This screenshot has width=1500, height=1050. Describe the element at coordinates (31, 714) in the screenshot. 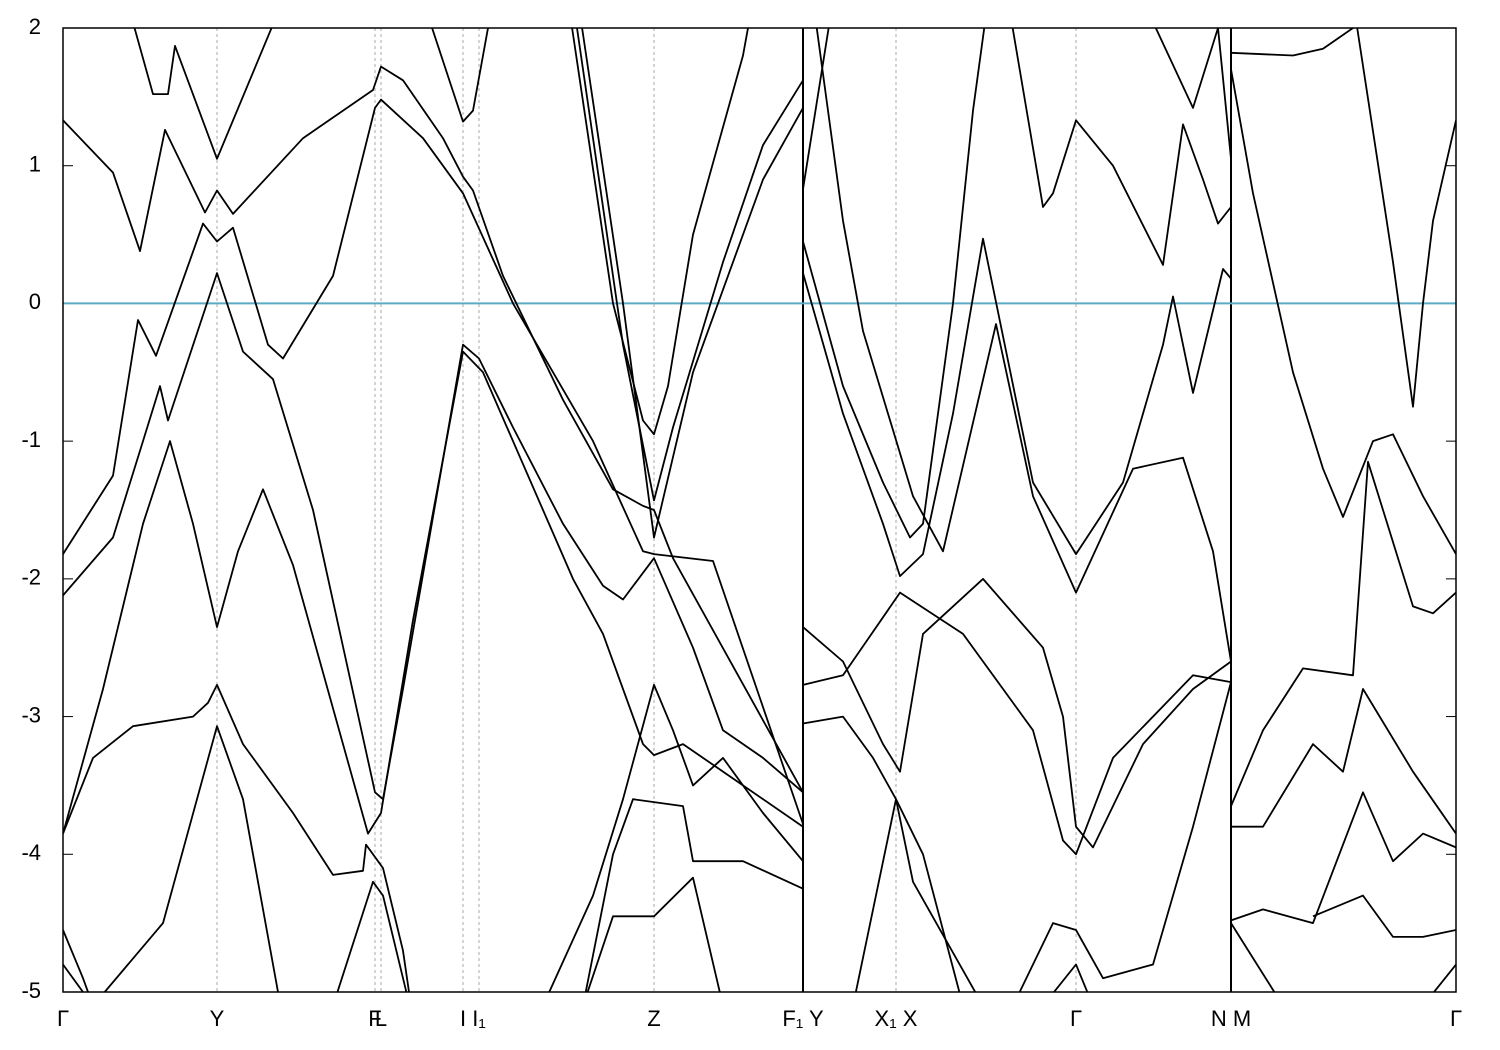

I see `y-tick-label: -3` at that location.